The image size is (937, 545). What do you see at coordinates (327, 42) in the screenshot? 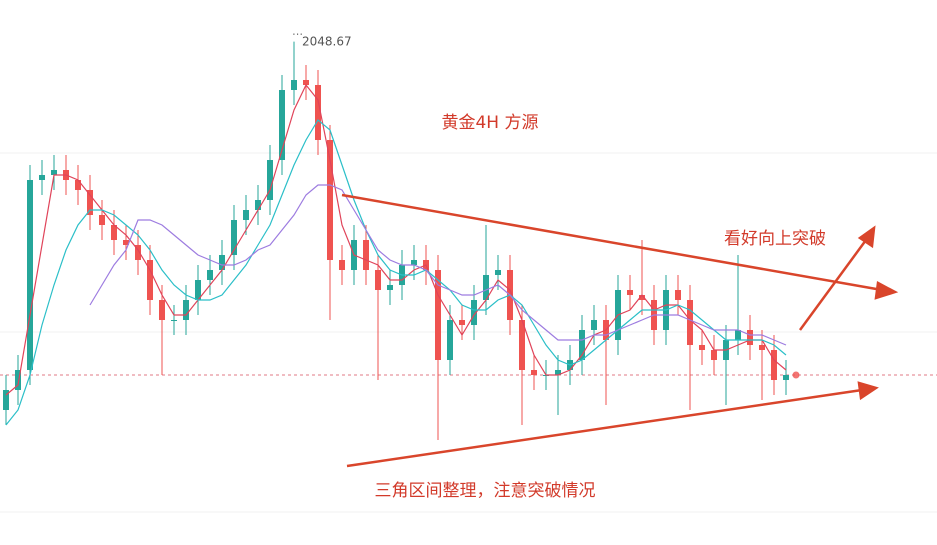
I see `high-label: 2048.67` at bounding box center [327, 42].